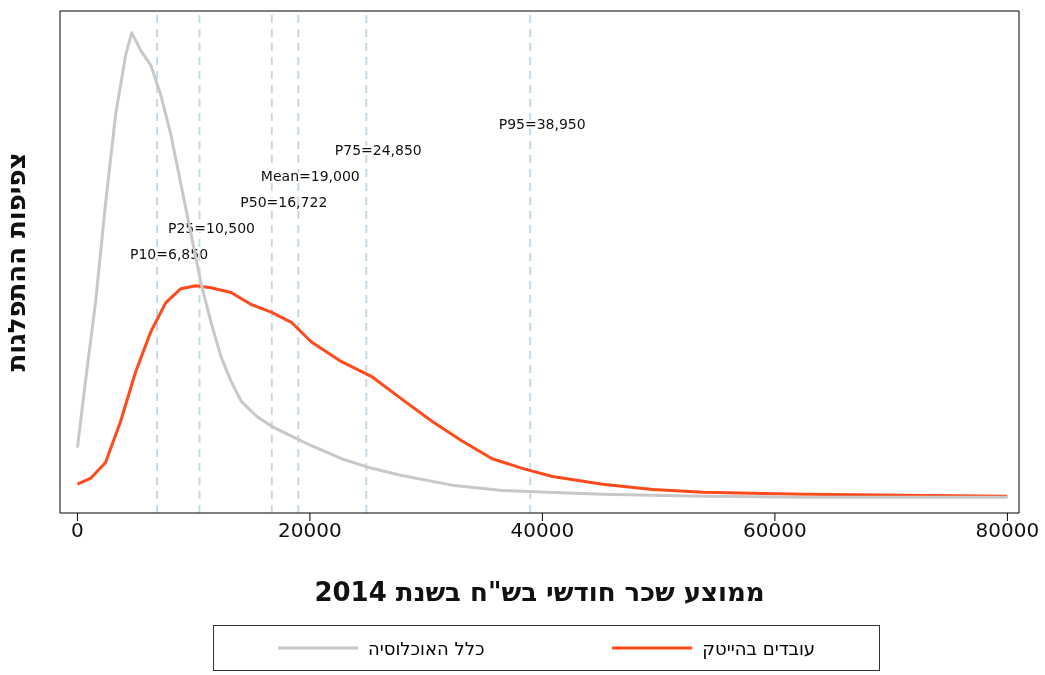  Describe the element at coordinates (284, 202) in the screenshot. I see `ref-line-label: P50=16,722` at that location.